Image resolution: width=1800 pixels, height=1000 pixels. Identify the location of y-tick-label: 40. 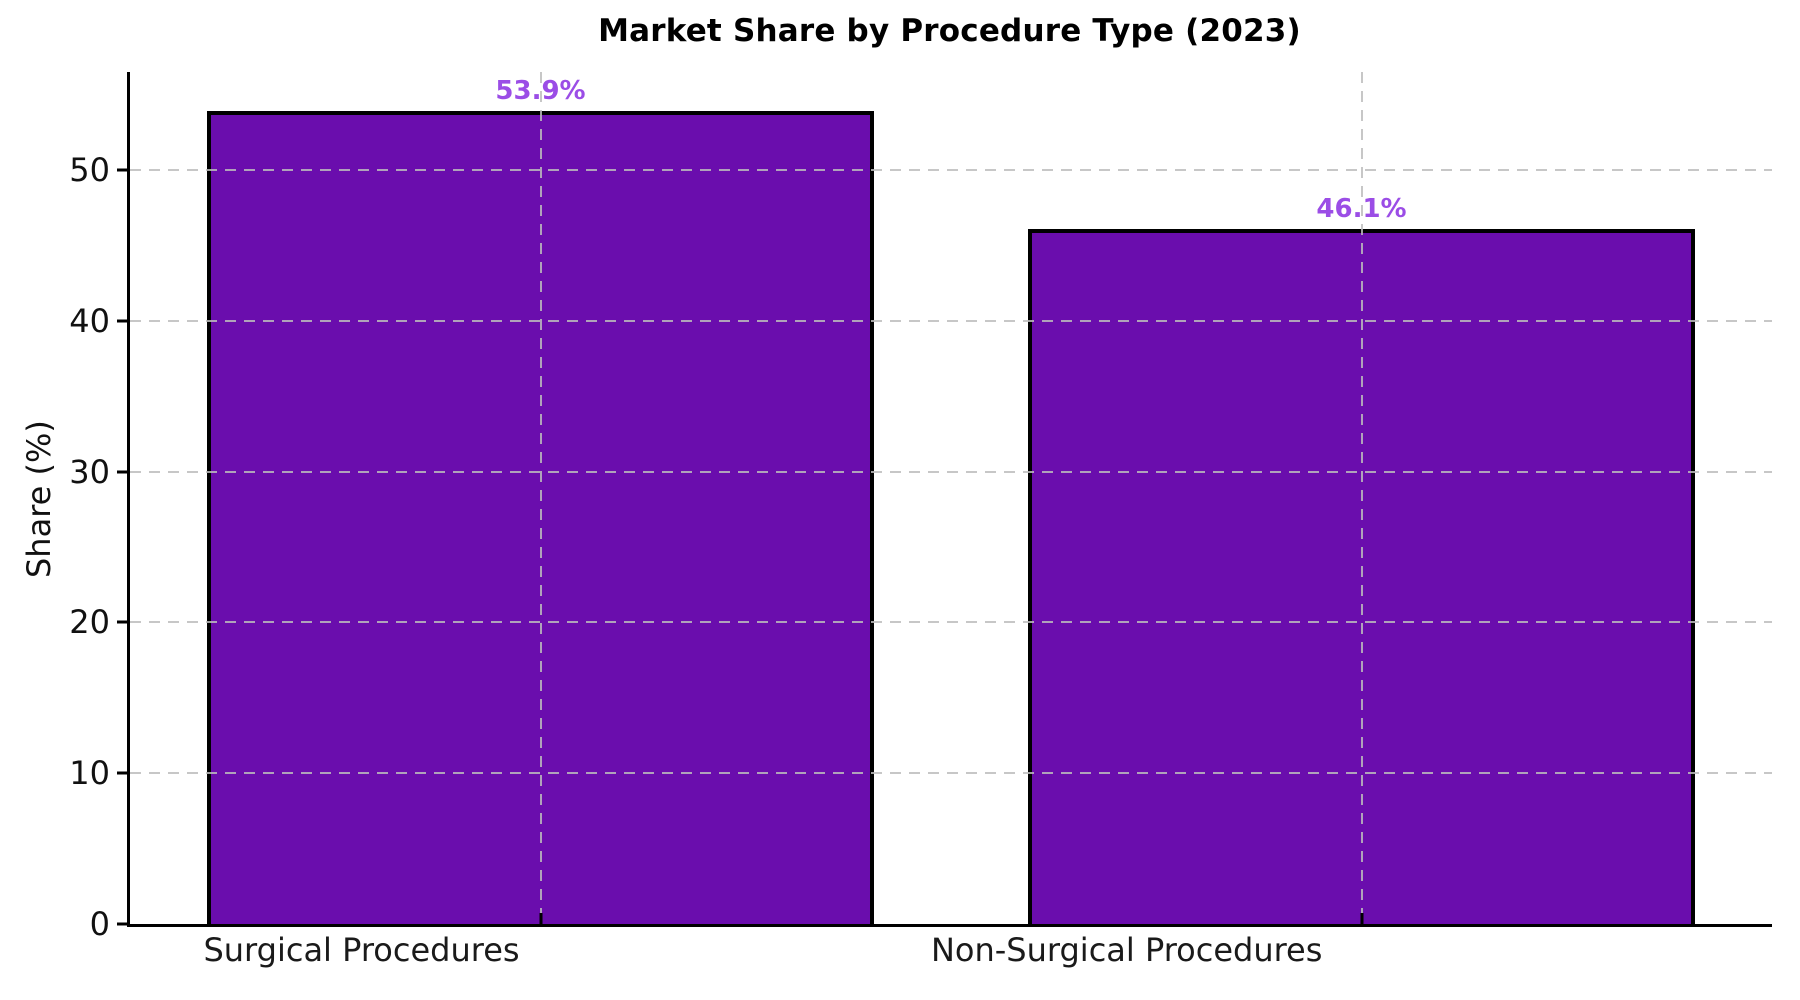
(89, 320).